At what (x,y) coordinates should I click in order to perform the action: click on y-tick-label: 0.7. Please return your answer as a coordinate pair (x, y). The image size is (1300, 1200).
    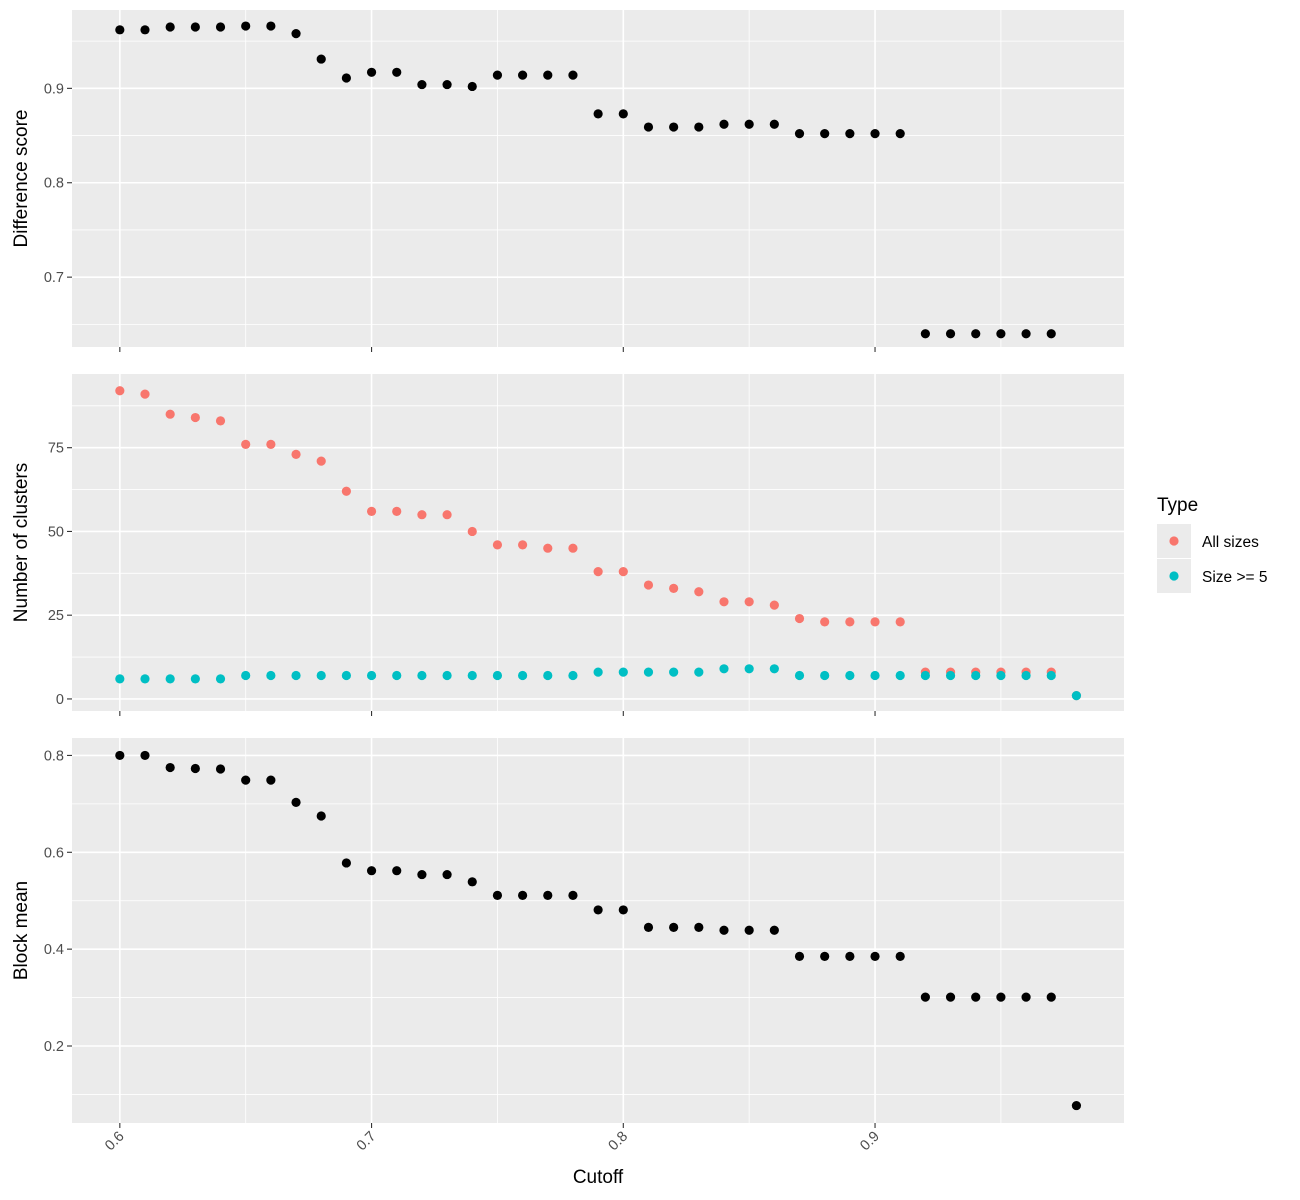
    Looking at the image, I should click on (54, 278).